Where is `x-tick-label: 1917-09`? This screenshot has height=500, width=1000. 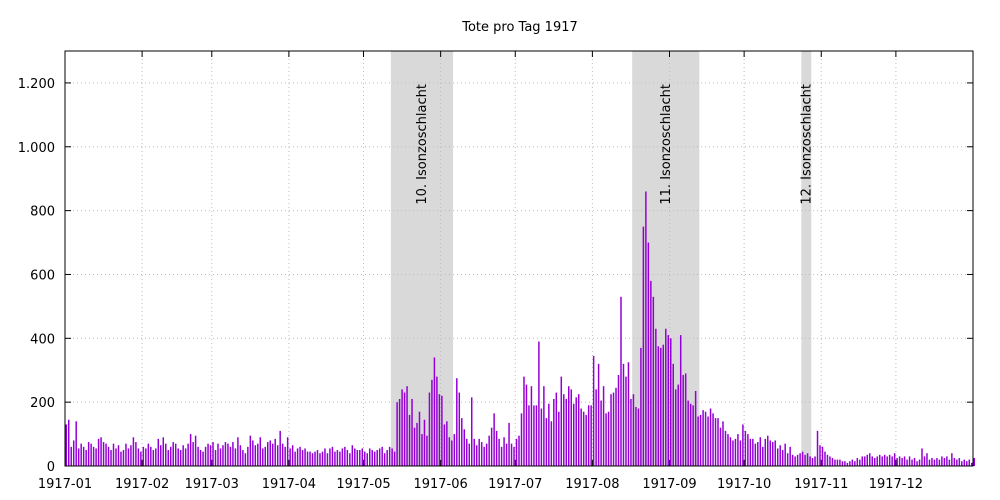 x-tick-label: 1917-09 is located at coordinates (669, 484).